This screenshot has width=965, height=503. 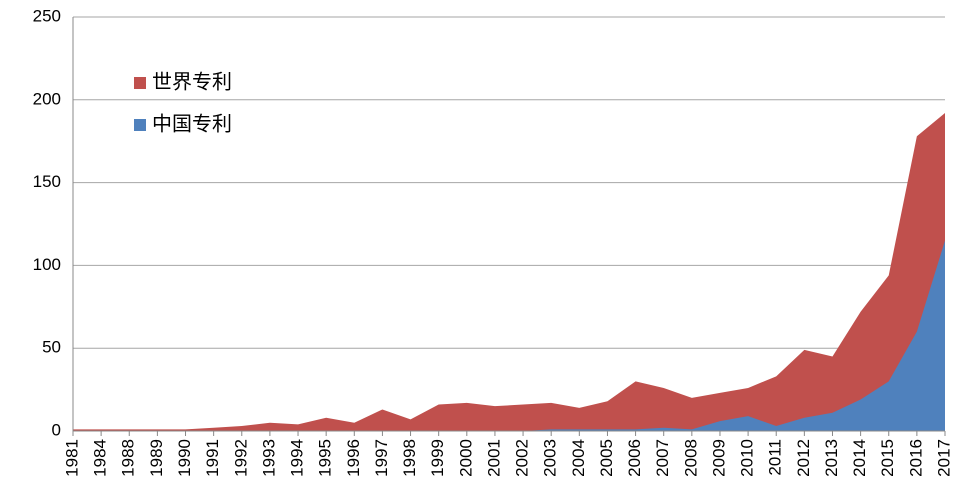 What do you see at coordinates (47, 264) in the screenshot?
I see `y-tick-label: 100` at bounding box center [47, 264].